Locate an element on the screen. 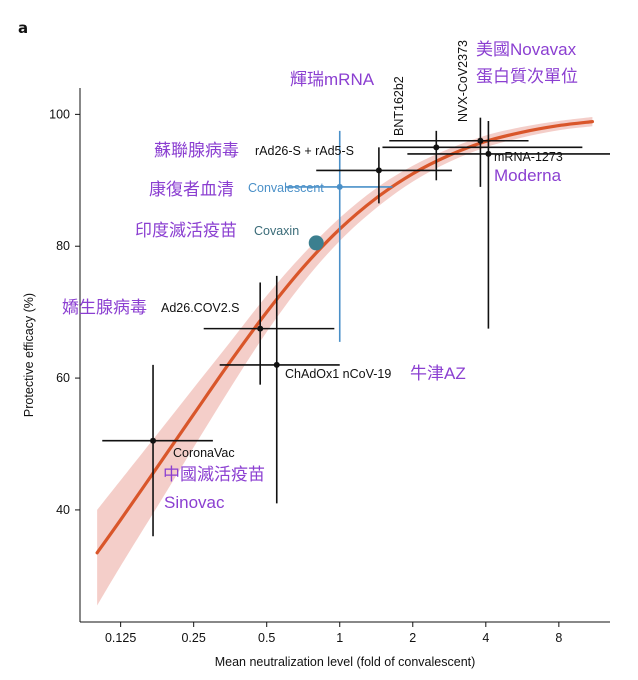  label-ad26-zh: 嬌生腺病毒 is located at coordinates (104, 308).